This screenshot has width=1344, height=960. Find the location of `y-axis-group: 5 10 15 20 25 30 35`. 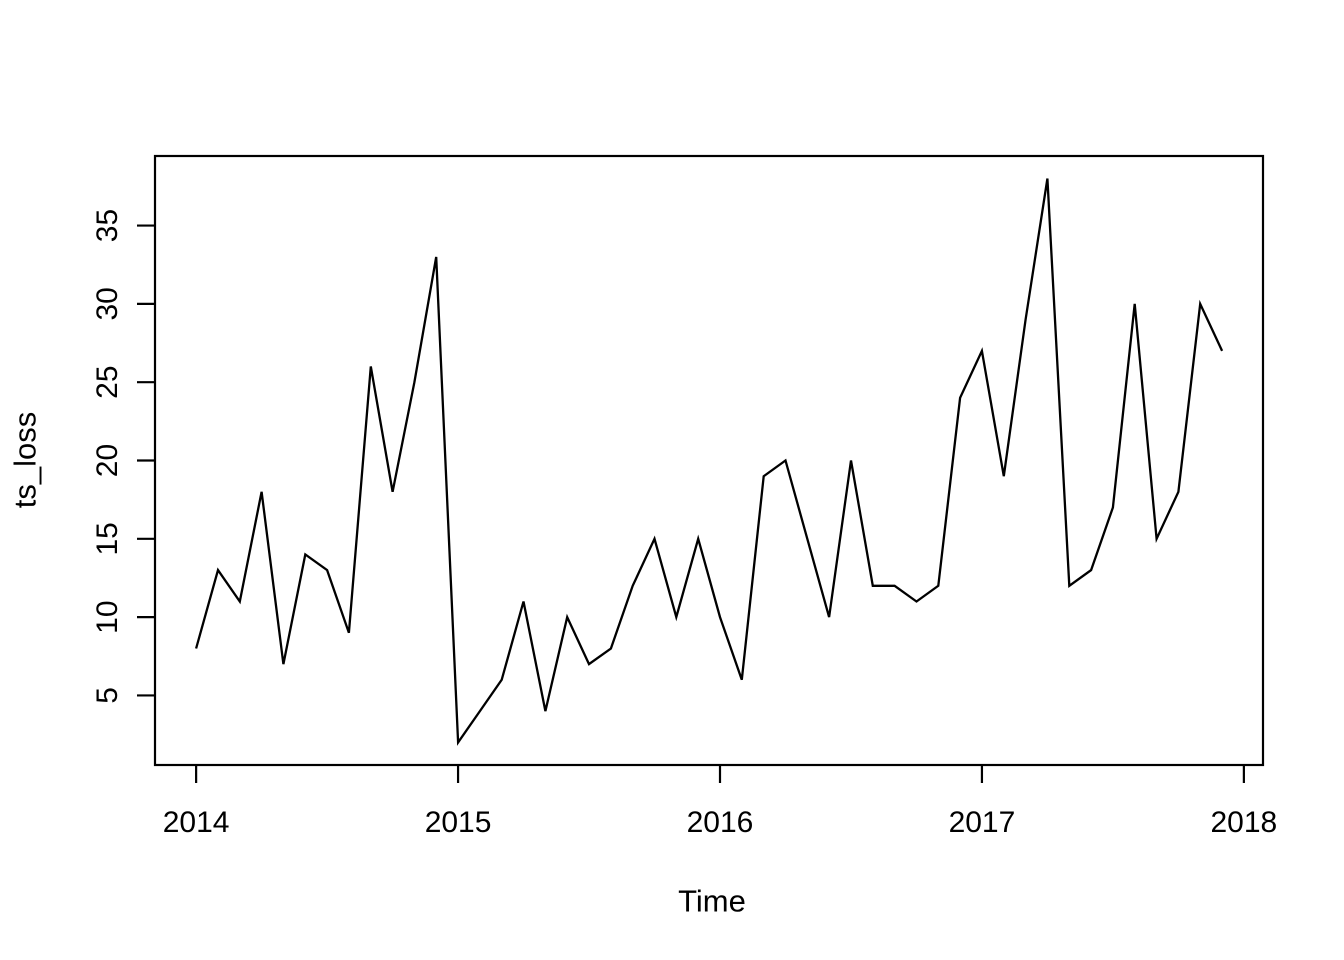

y-axis-group: 5 10 15 20 25 30 35 is located at coordinates (123, 456).